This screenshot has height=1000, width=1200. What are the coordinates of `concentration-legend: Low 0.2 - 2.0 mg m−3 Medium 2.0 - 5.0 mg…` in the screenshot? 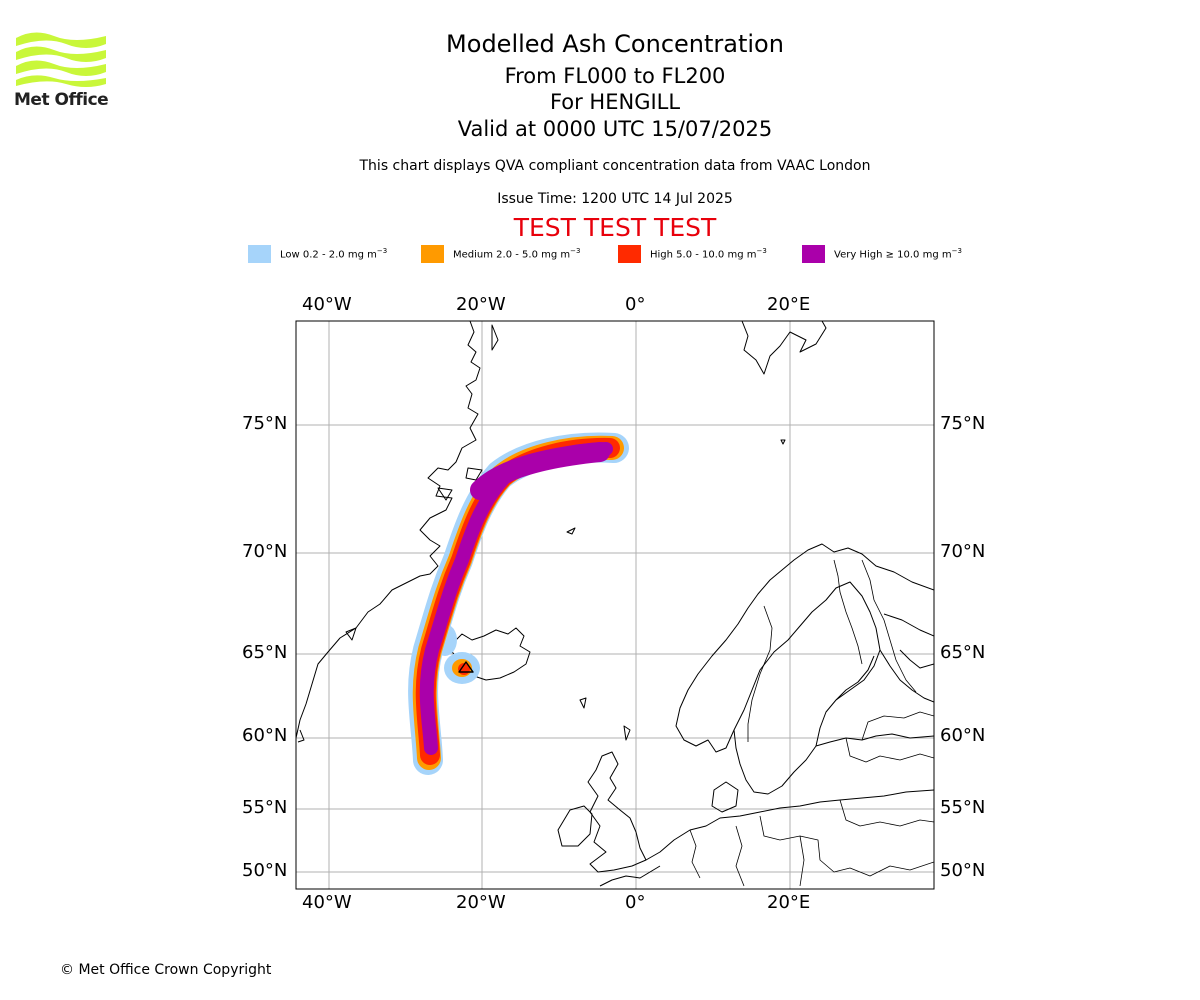 It's located at (600, 254).